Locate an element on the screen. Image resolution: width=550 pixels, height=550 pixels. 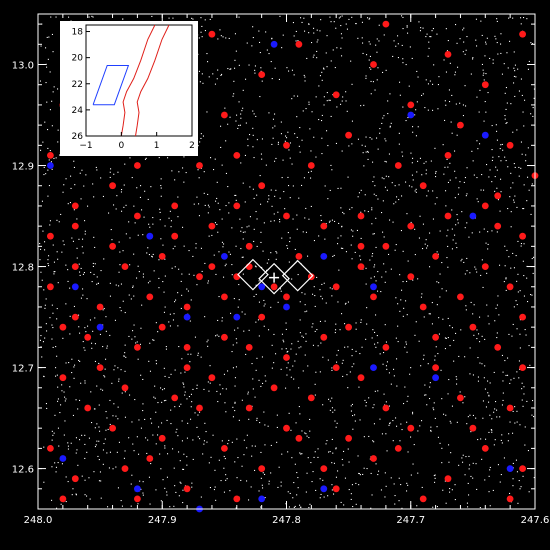
blue-source-point is located at coordinates (411, 115).